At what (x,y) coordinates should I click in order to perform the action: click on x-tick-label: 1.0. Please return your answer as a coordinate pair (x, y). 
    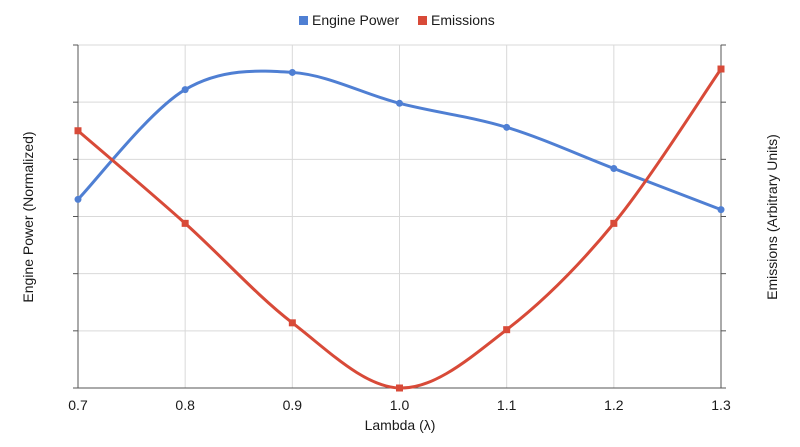
    Looking at the image, I should click on (400, 405).